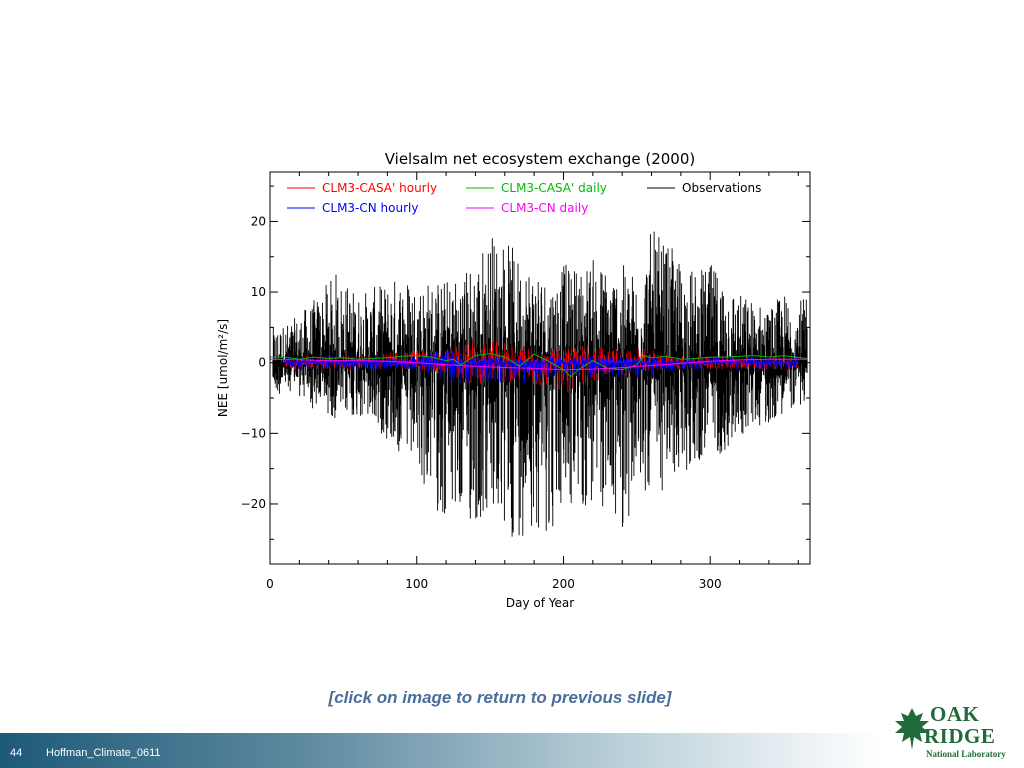 The image size is (1024, 768). I want to click on y-tick-label: −10, so click(253, 433).